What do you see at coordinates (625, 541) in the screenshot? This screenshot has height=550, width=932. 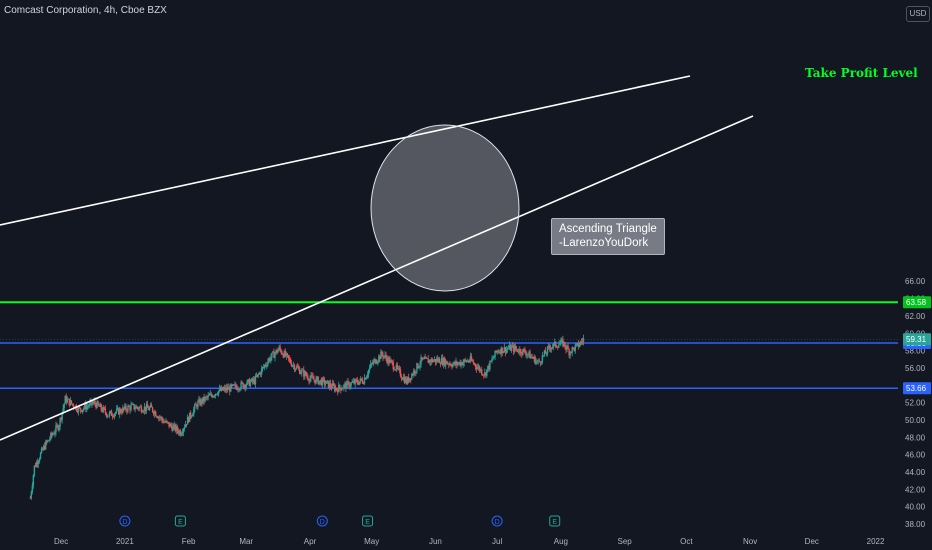 I see `x-tick-label: Sep` at bounding box center [625, 541].